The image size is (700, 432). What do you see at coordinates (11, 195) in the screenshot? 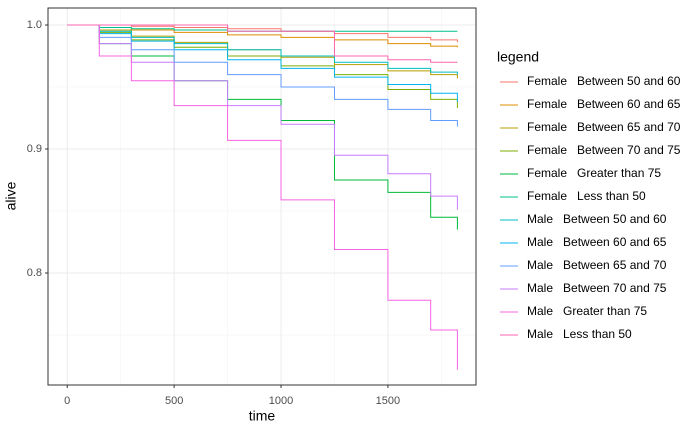
I see `y-axis-title: alive` at bounding box center [11, 195].